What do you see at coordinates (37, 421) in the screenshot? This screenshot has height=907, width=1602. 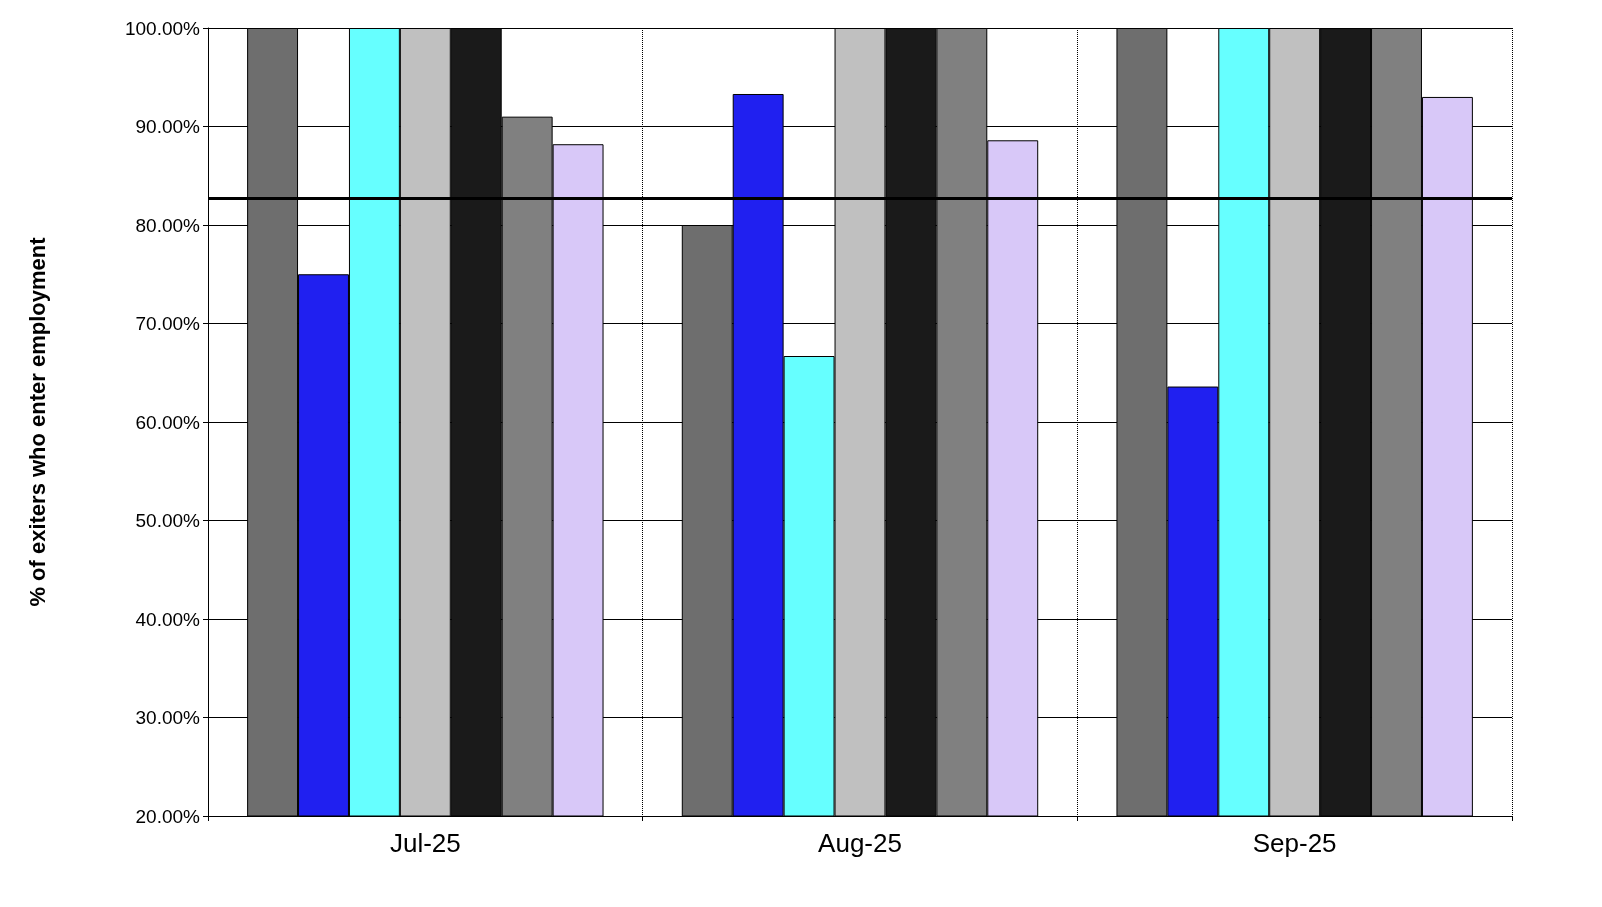 I see `y-axis-title: % of exiters who enter employment` at bounding box center [37, 421].